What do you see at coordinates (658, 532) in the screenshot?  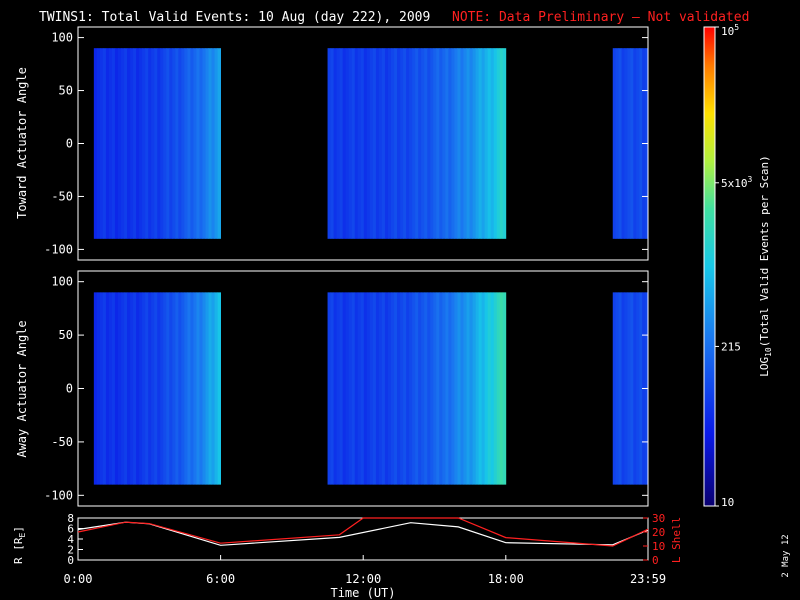 I see `y2tick-label: 20` at bounding box center [658, 532].